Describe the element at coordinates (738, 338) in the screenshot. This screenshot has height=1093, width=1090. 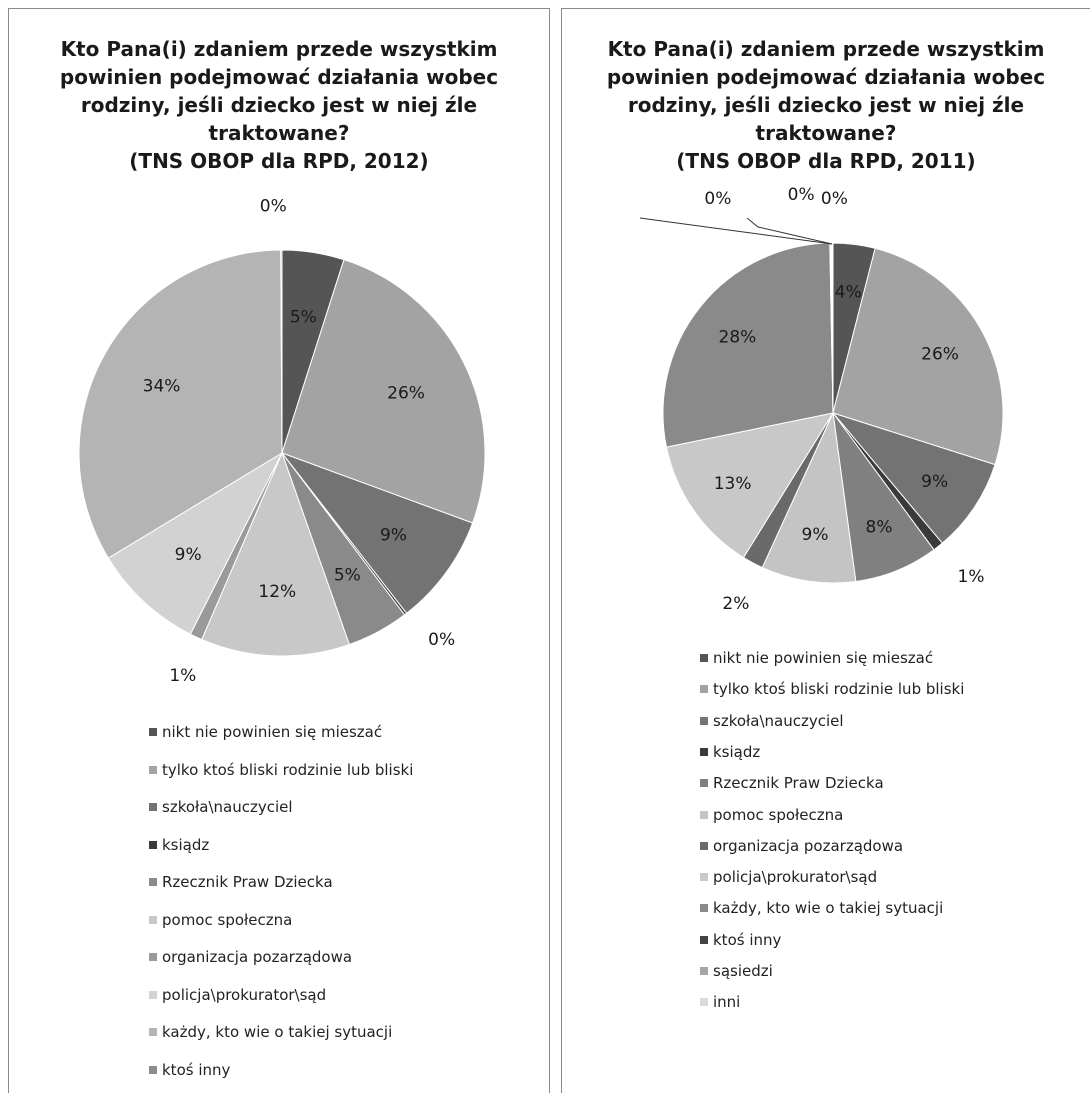
I see `slice-label: 28%` at that location.